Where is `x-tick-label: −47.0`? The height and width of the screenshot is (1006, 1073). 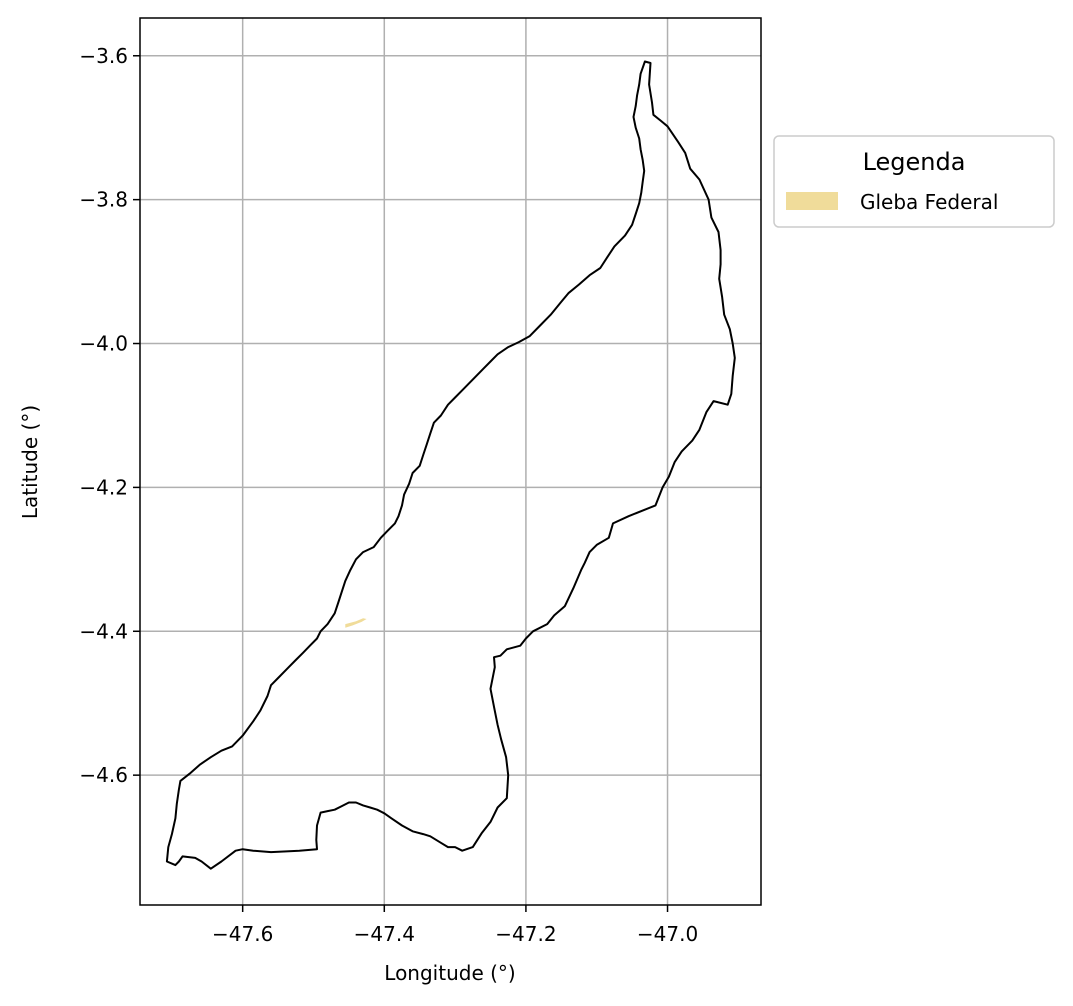
x-tick-label: −47.0 is located at coordinates (667, 934).